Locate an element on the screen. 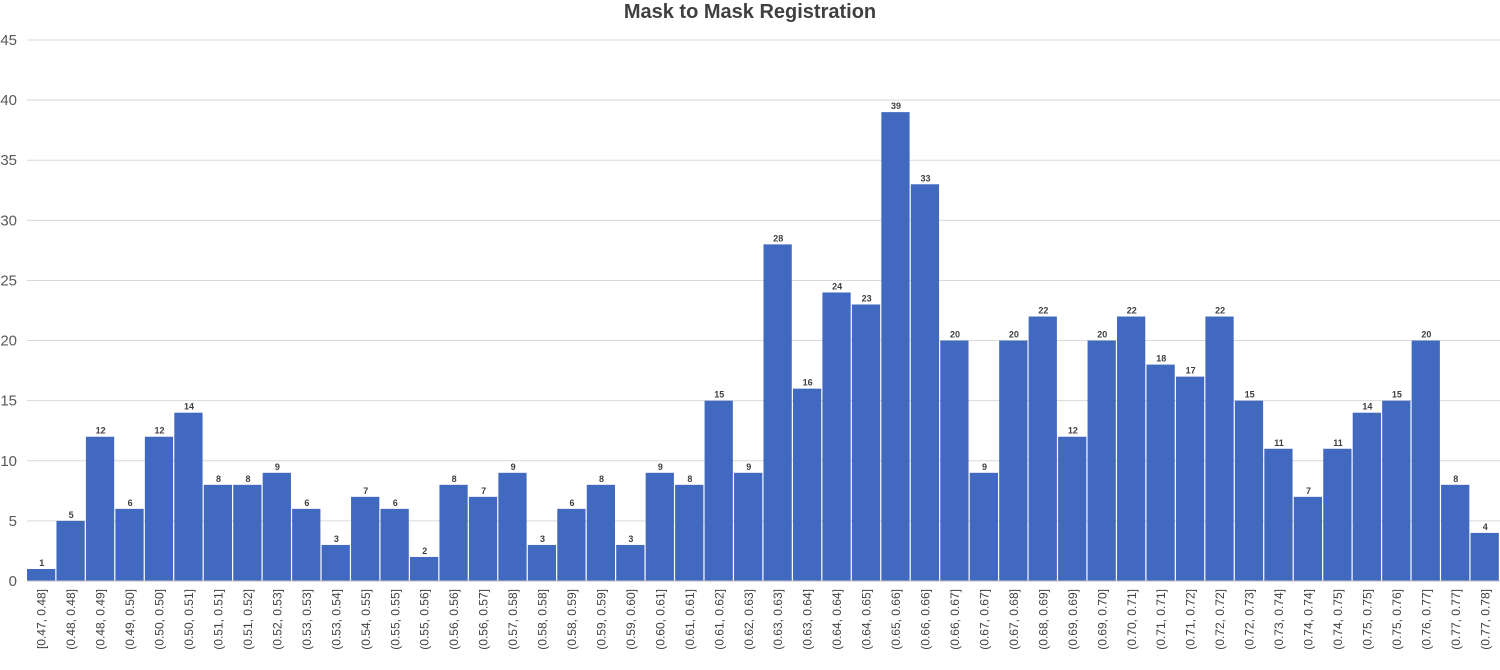  x-tick-label: (0.77, 0.77] is located at coordinates (1456, 619).